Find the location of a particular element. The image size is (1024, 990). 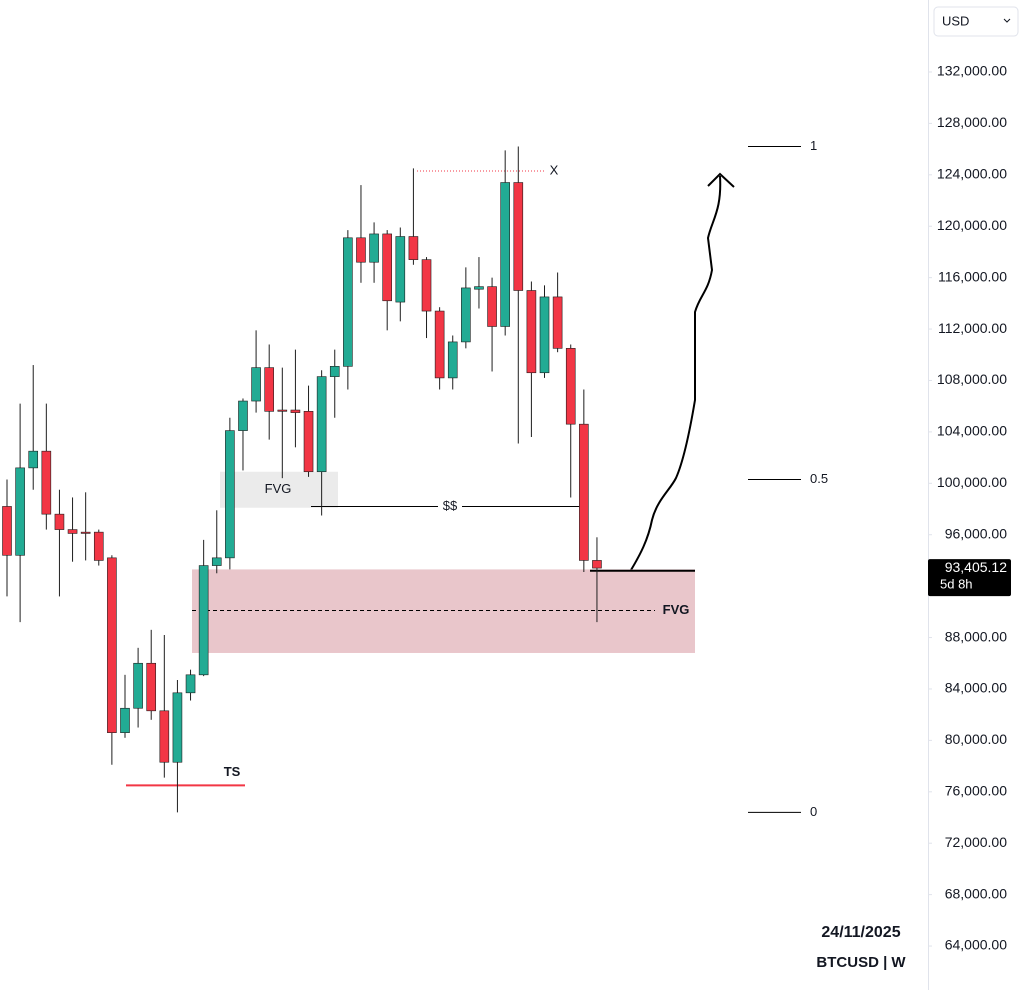

dropdown-chevron is located at coordinates (1007, 20).